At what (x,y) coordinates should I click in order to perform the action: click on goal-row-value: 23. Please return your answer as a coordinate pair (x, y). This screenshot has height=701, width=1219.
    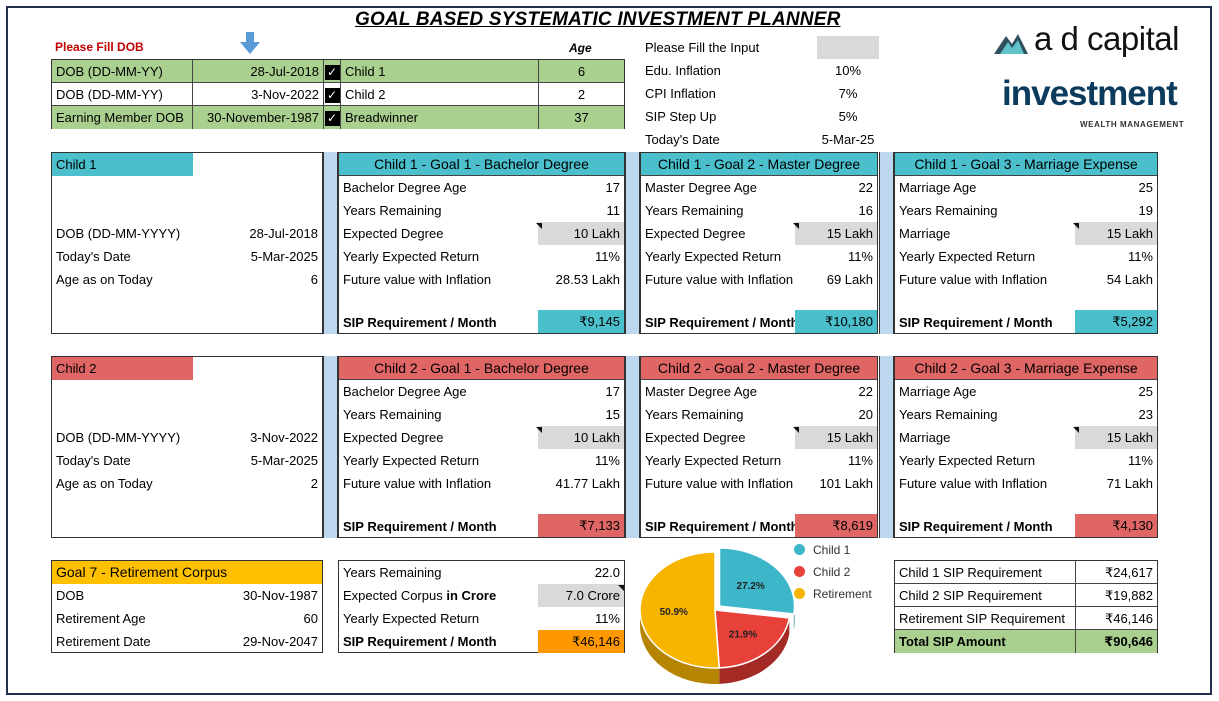
    Looking at the image, I should click on (1145, 414).